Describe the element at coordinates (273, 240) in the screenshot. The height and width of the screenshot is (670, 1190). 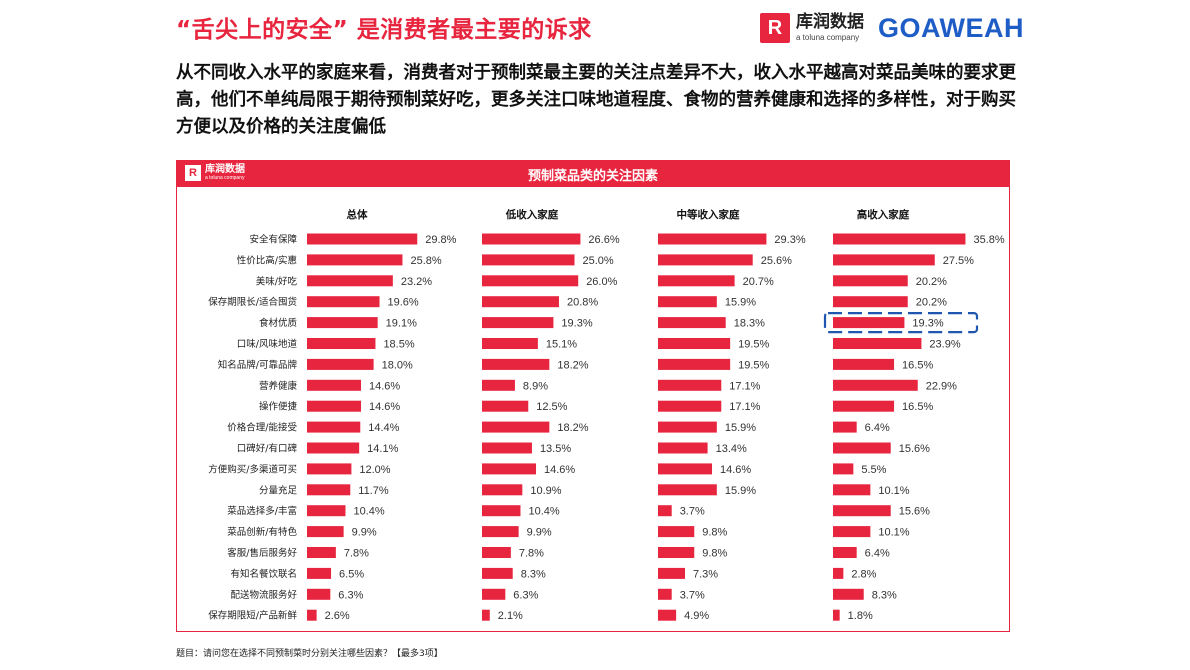
I see `category-label: 安全有保障` at that location.